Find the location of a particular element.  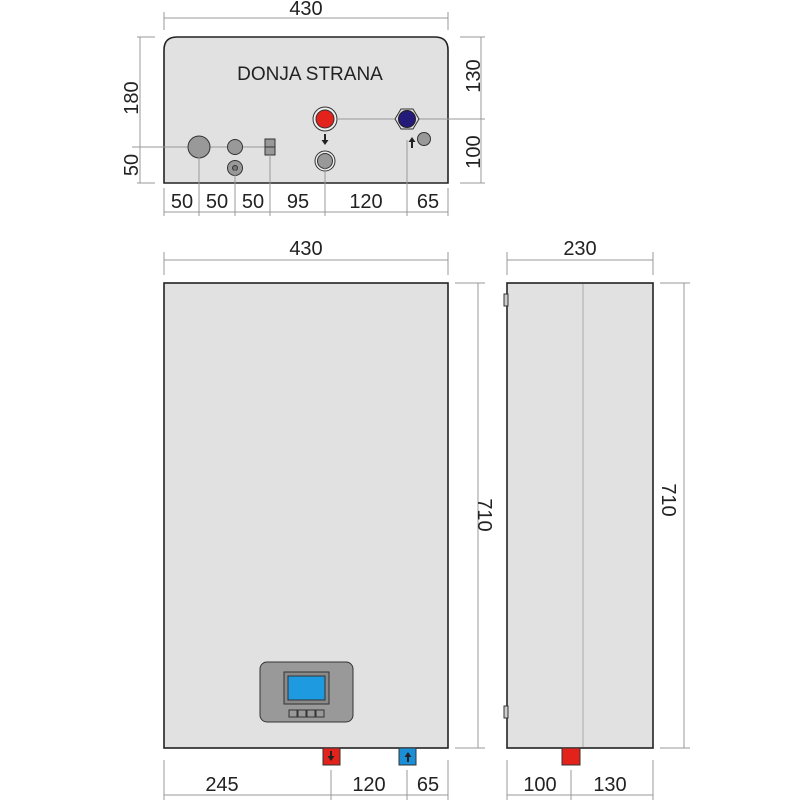

top-view-title: DONJA STRANA is located at coordinates (310, 74).